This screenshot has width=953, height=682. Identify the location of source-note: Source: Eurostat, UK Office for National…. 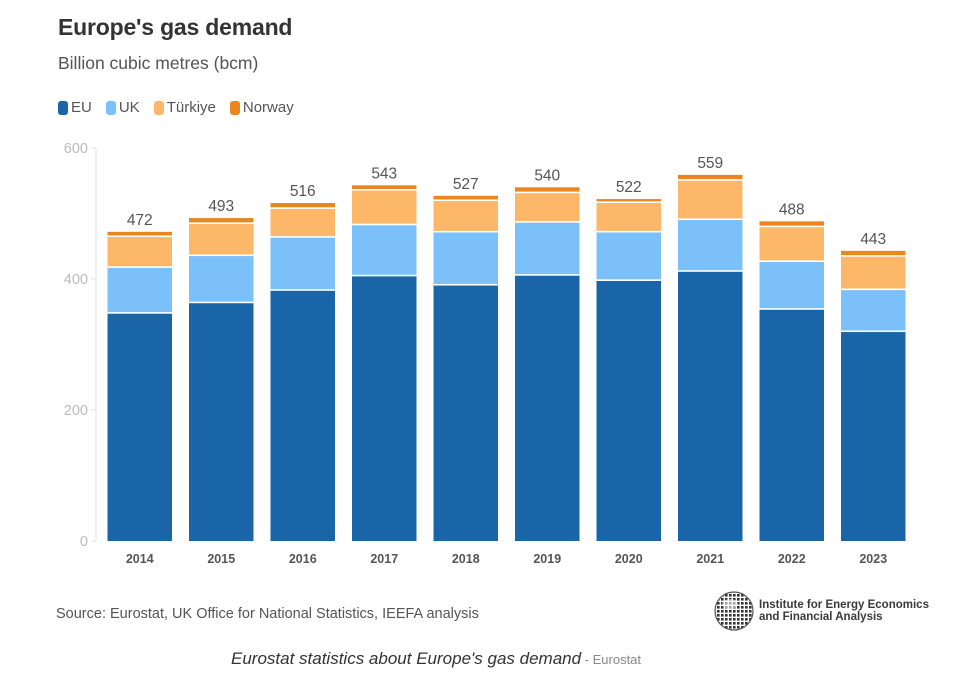
(267, 614).